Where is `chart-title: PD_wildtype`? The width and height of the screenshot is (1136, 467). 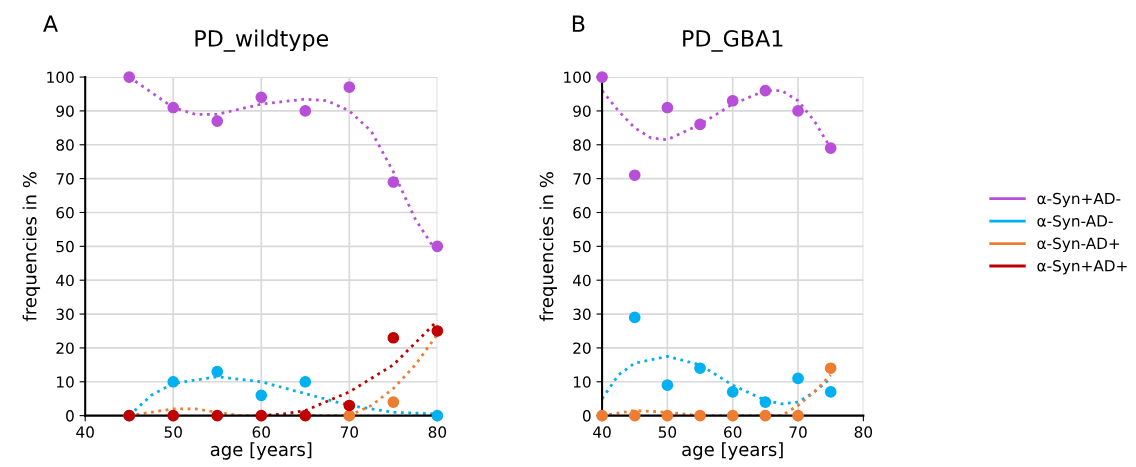 chart-title: PD_wildtype is located at coordinates (262, 40).